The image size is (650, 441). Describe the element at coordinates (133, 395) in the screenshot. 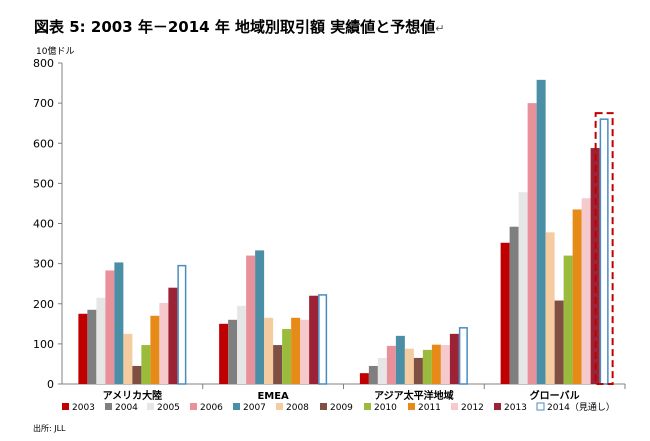

I see `x-category-label: アメリカ大陸` at that location.